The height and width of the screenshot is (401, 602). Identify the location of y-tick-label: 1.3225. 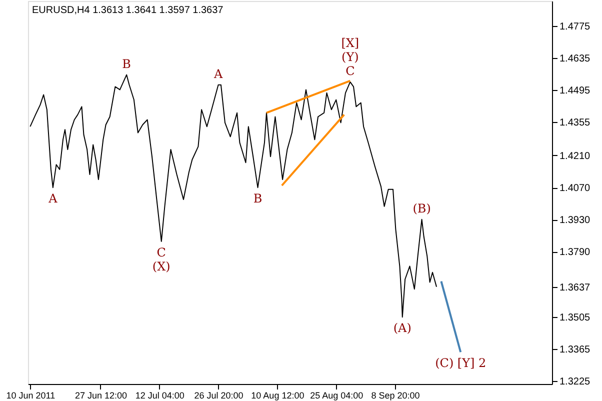
(575, 382).